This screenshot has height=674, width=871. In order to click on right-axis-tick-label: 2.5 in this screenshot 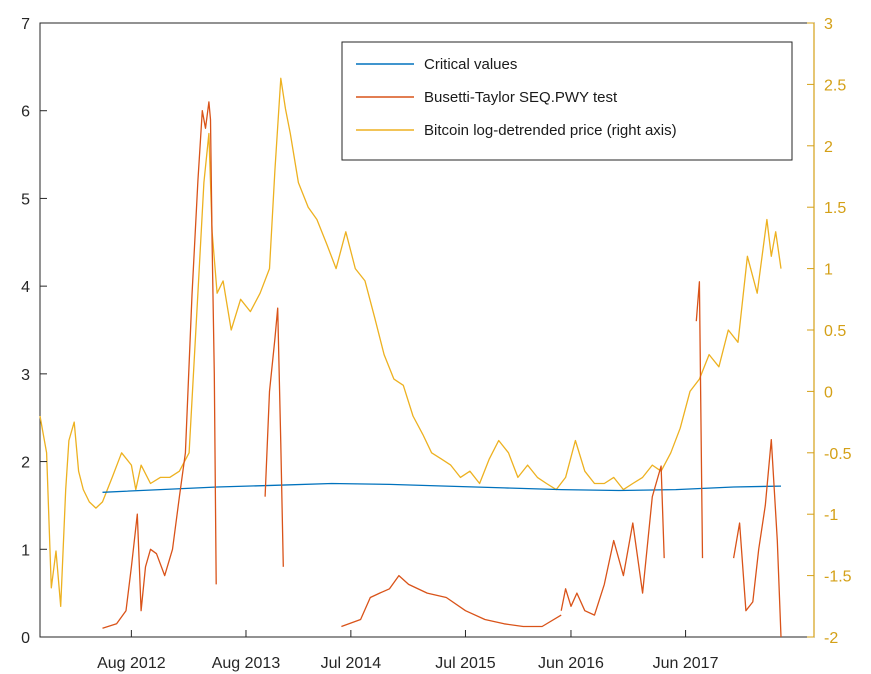, I will do `click(835, 85)`.